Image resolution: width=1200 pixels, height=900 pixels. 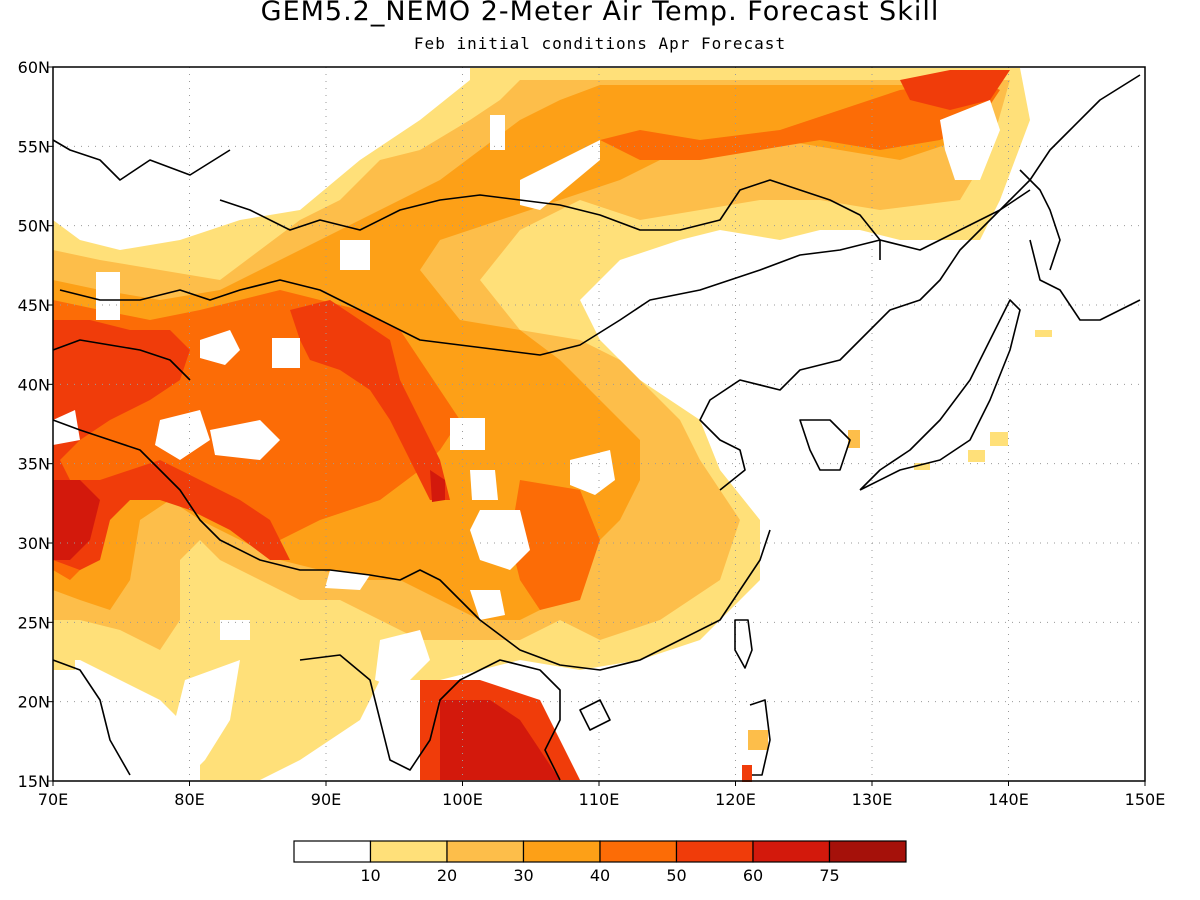 What do you see at coordinates (462, 799) in the screenshot?
I see `lon-tick-label: 100E` at bounding box center [462, 799].